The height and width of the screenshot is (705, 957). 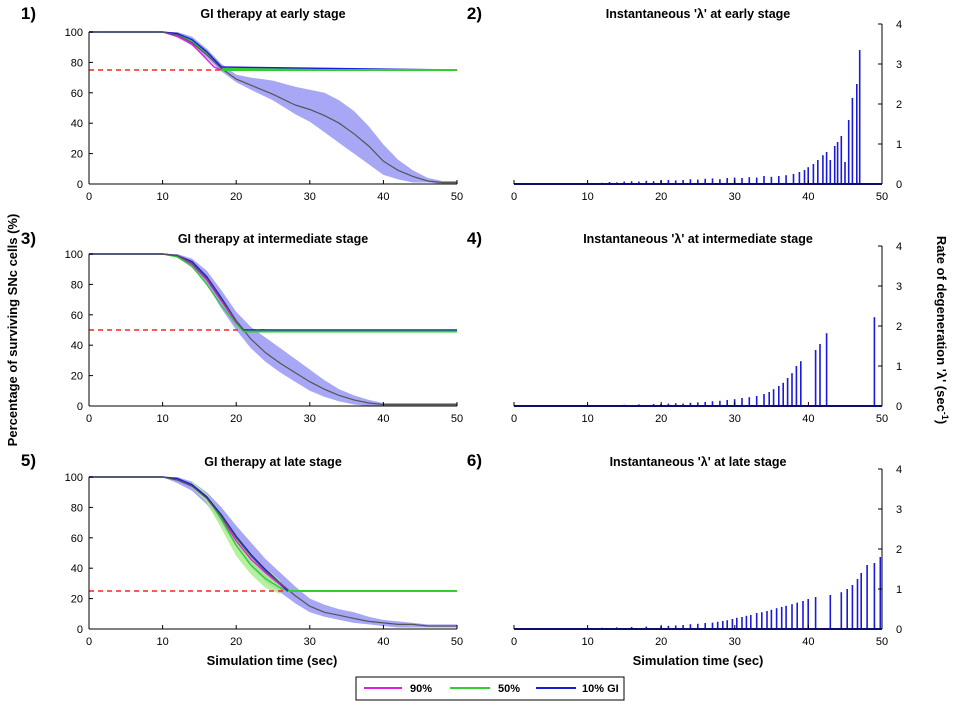 I want to click on x-tick-label-6-3: 30, so click(x=735, y=642).